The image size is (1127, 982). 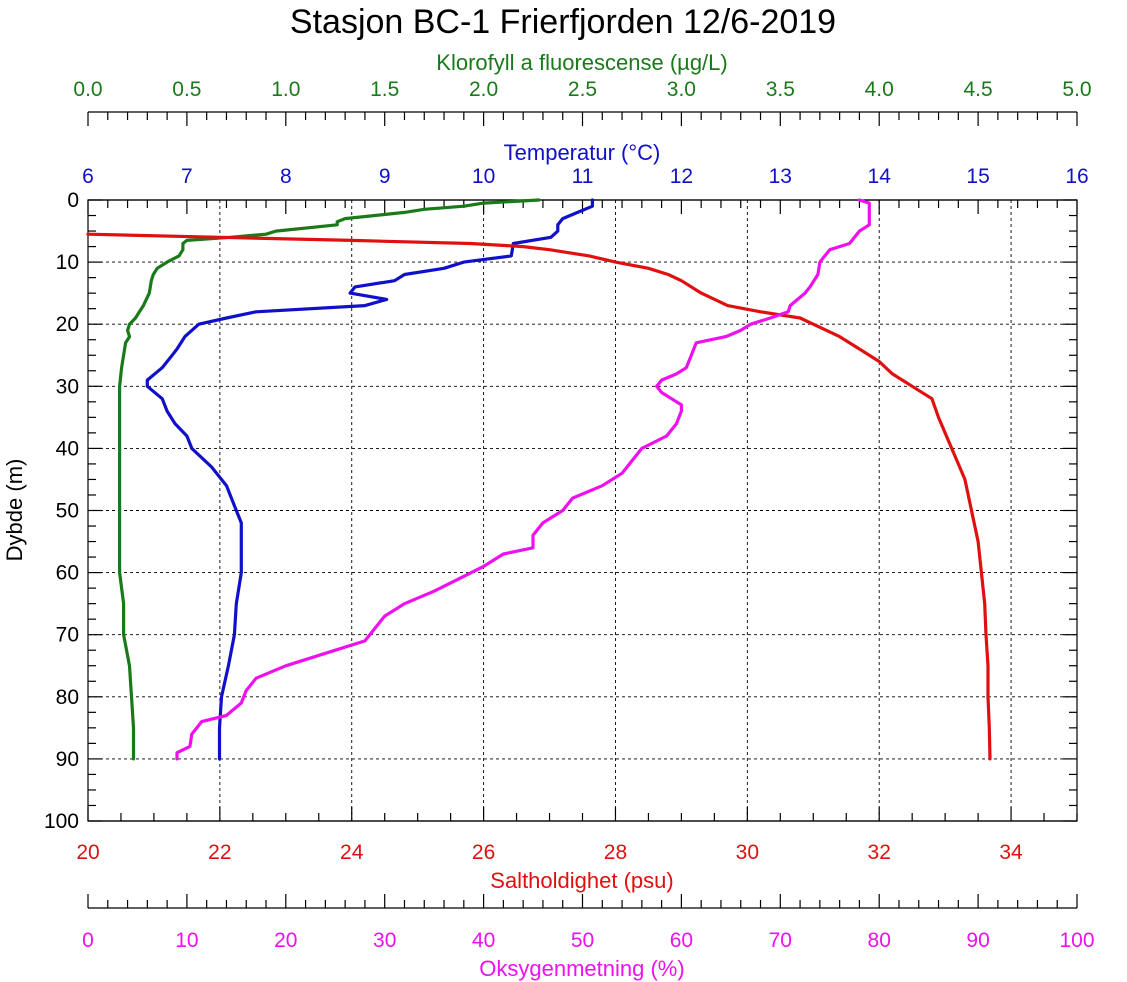 I want to click on y-tick-label: 40, so click(x=67, y=448).